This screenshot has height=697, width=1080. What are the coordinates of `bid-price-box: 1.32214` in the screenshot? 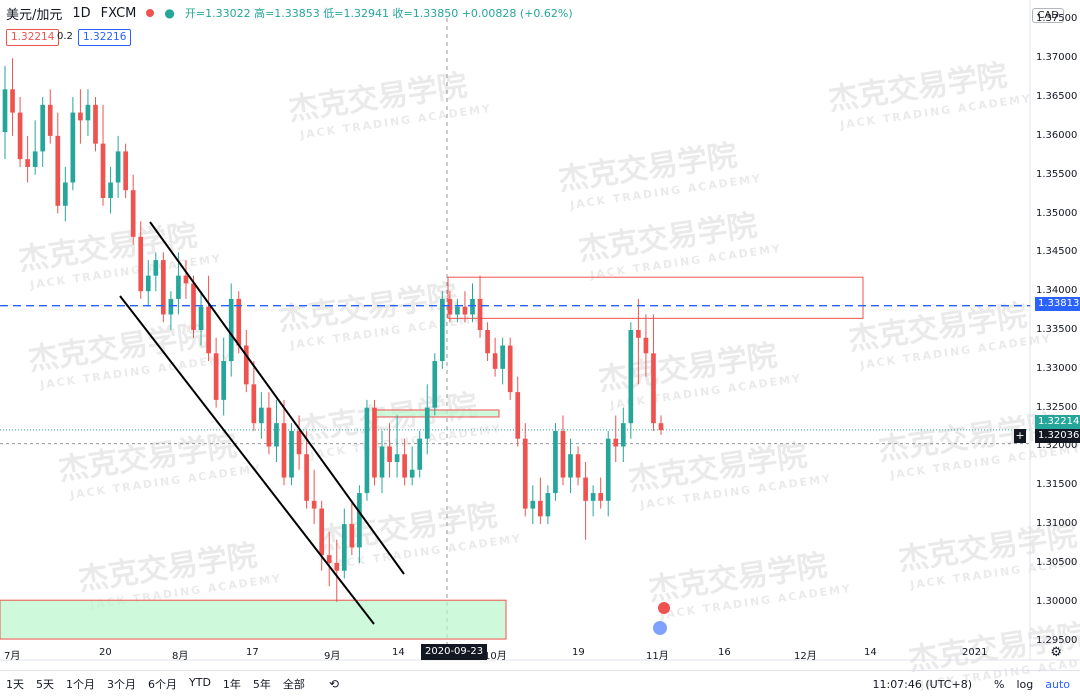 It's located at (33, 37).